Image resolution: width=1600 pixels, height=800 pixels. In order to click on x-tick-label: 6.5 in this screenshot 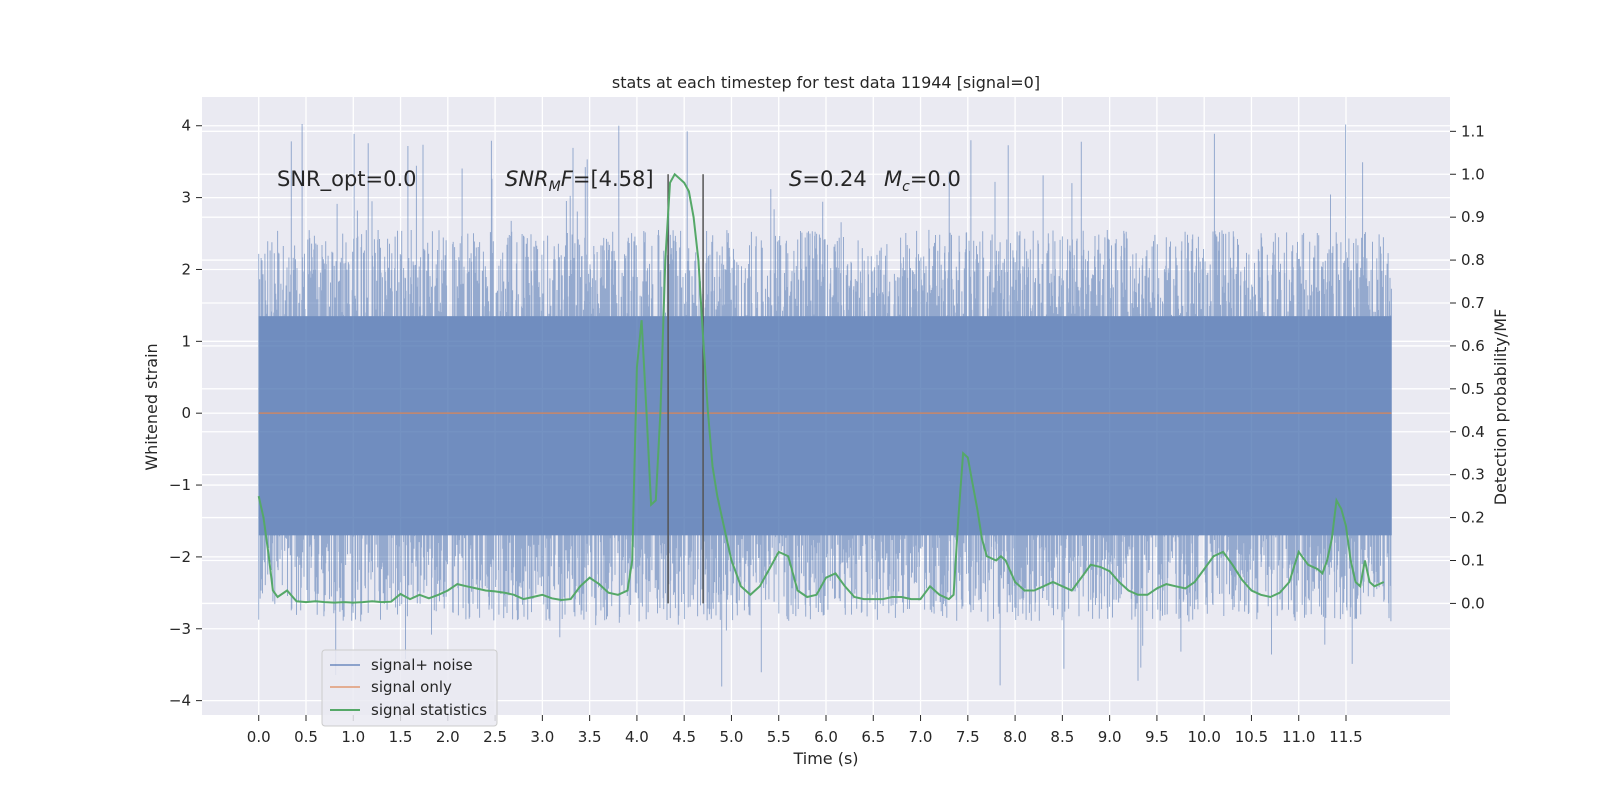, I will do `click(873, 737)`.